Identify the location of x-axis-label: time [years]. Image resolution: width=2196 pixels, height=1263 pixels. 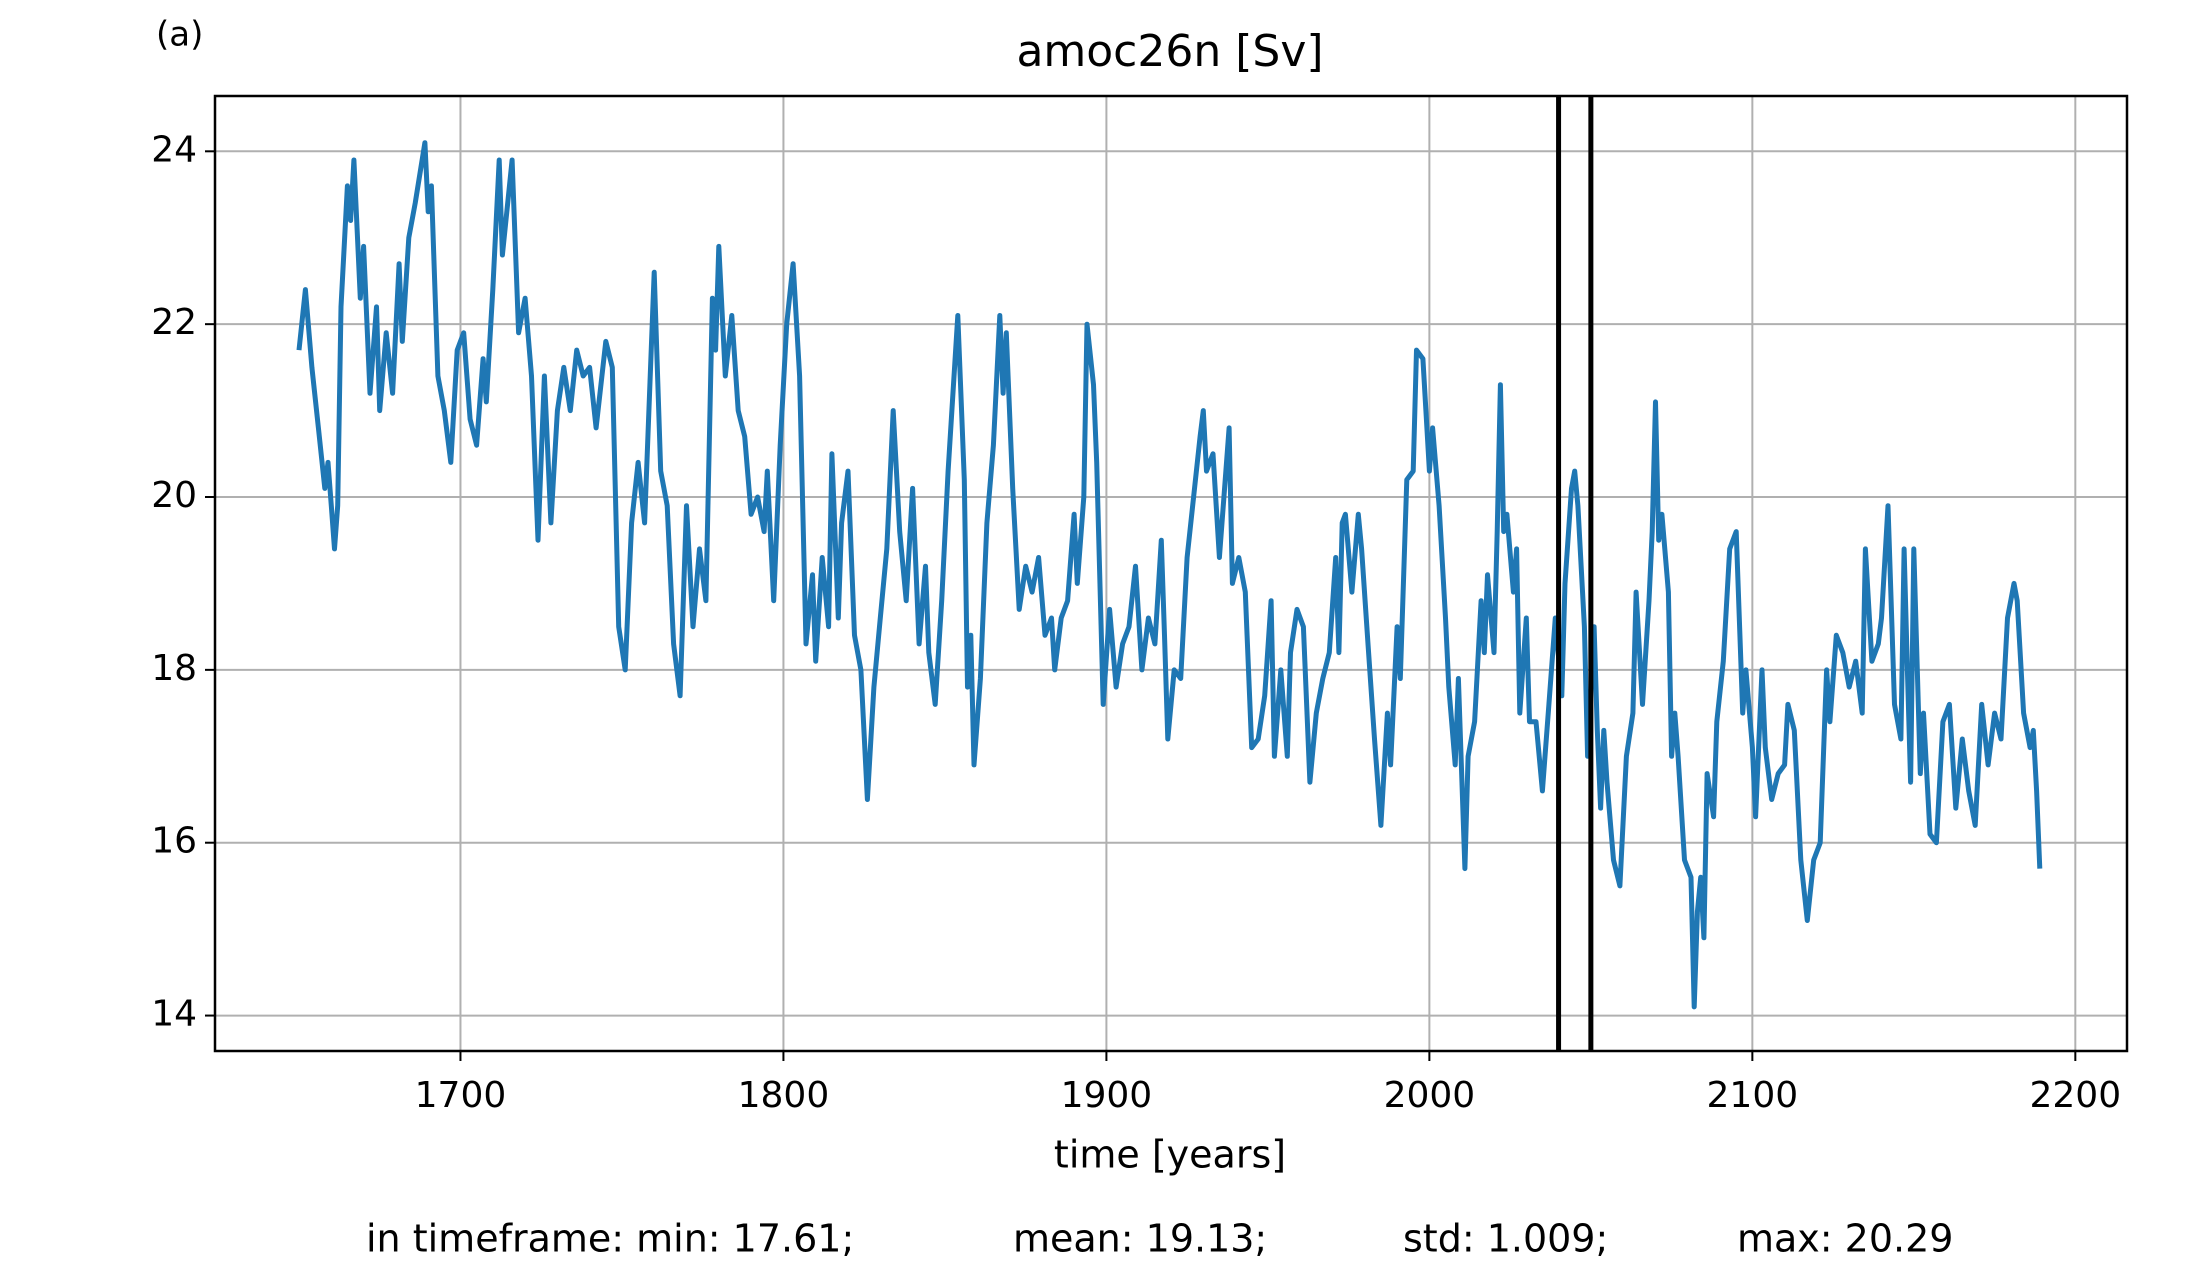
(1170, 1155).